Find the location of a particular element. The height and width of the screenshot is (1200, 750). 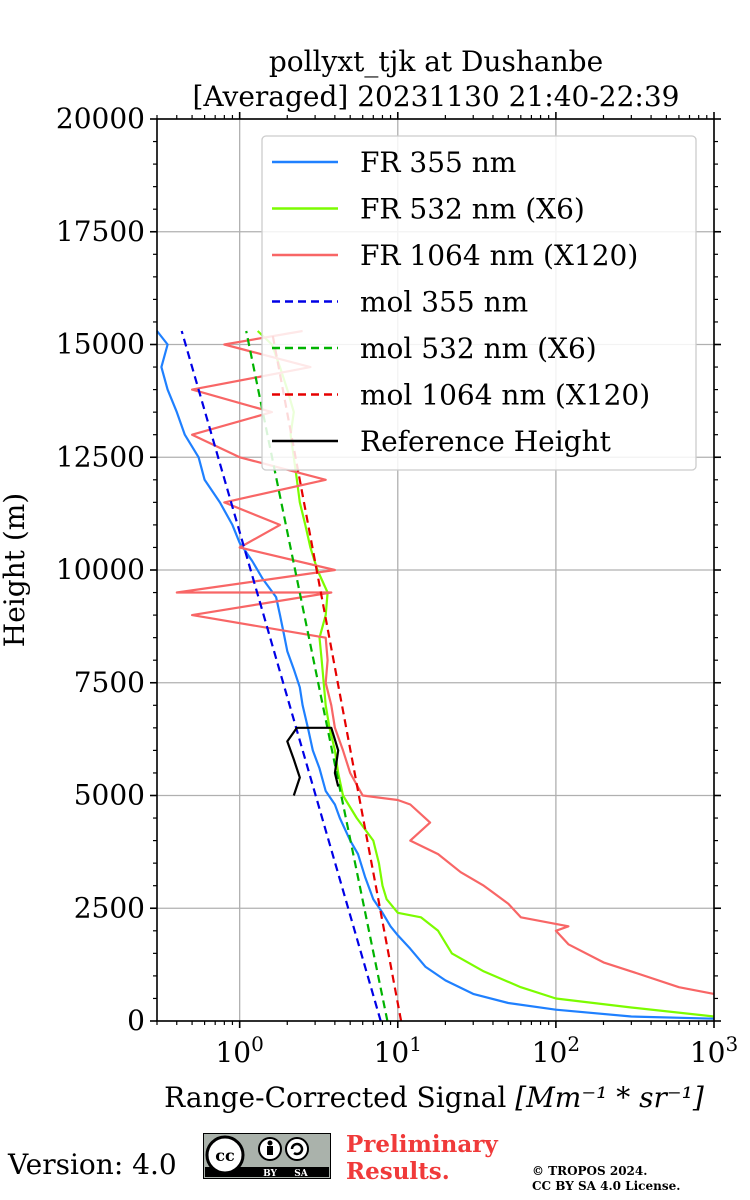

chart-subtitle: [Averaged] 20231130 21:40-22:39 is located at coordinates (436, 96).